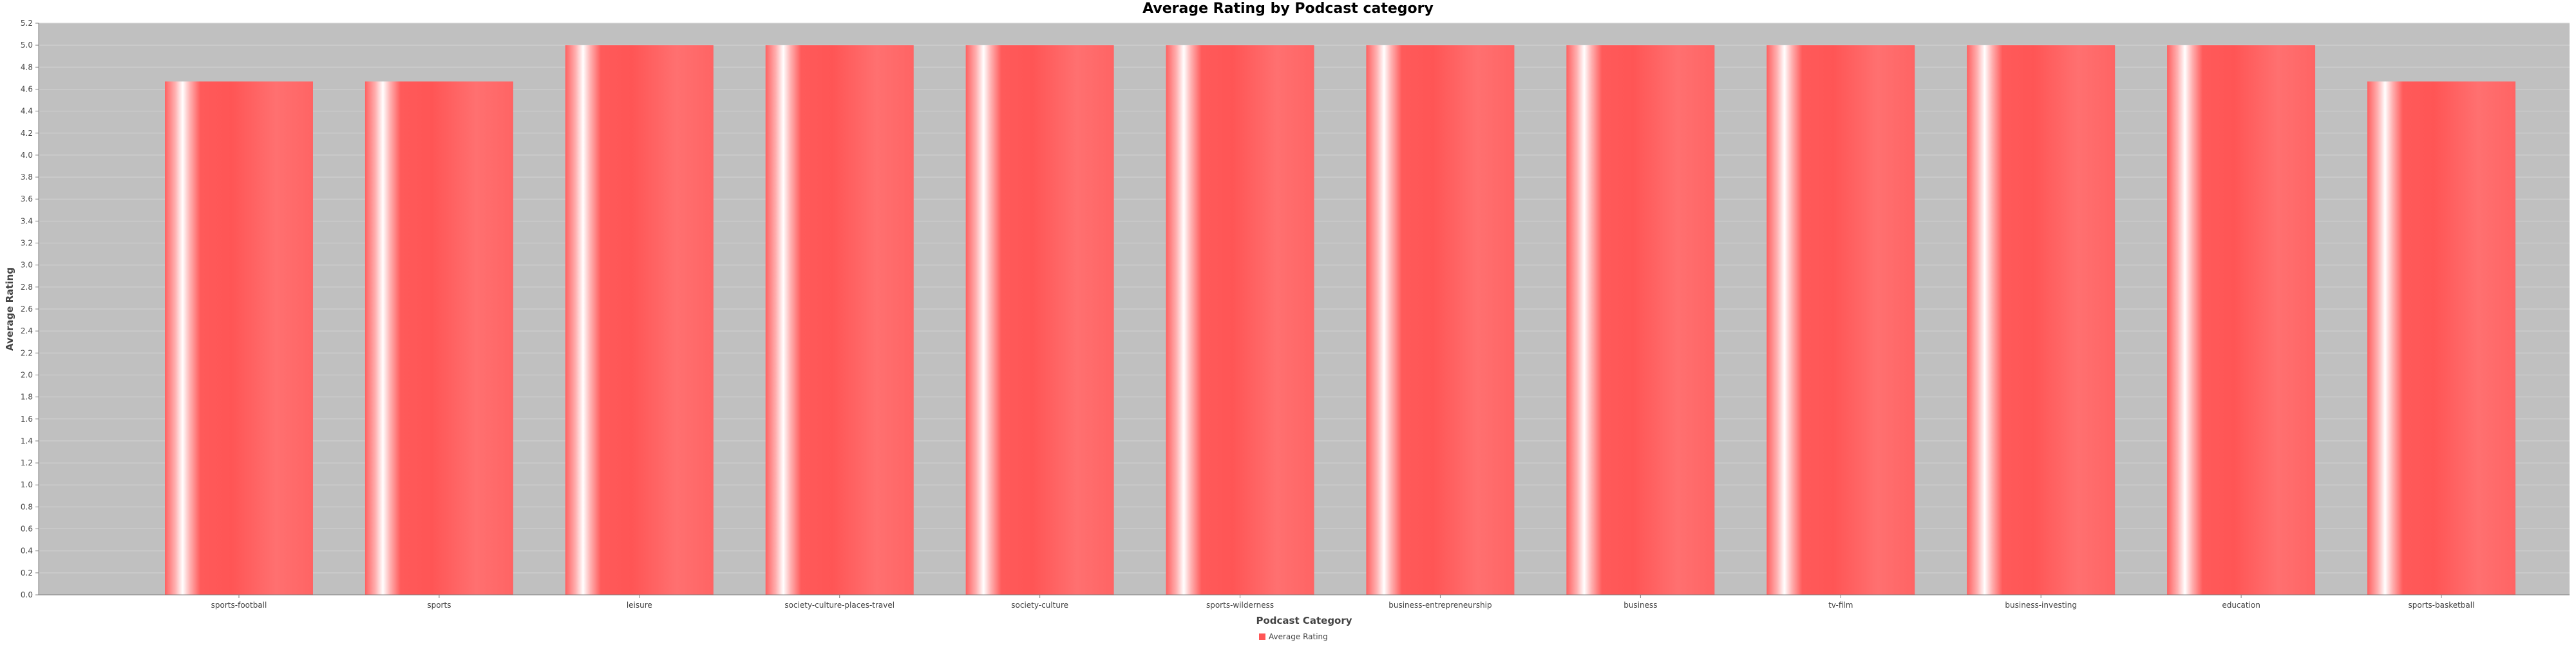 This screenshot has width=2576, height=647. I want to click on y-tick-label: 0.4, so click(27, 551).